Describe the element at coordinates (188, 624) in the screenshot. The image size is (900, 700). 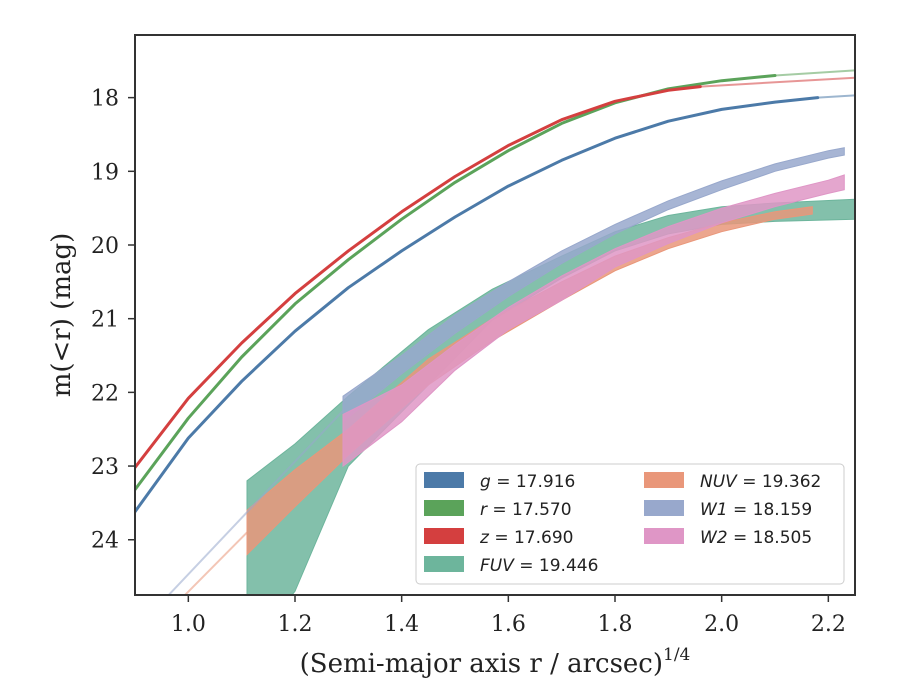
I see `x-tick-label: 1.0` at that location.